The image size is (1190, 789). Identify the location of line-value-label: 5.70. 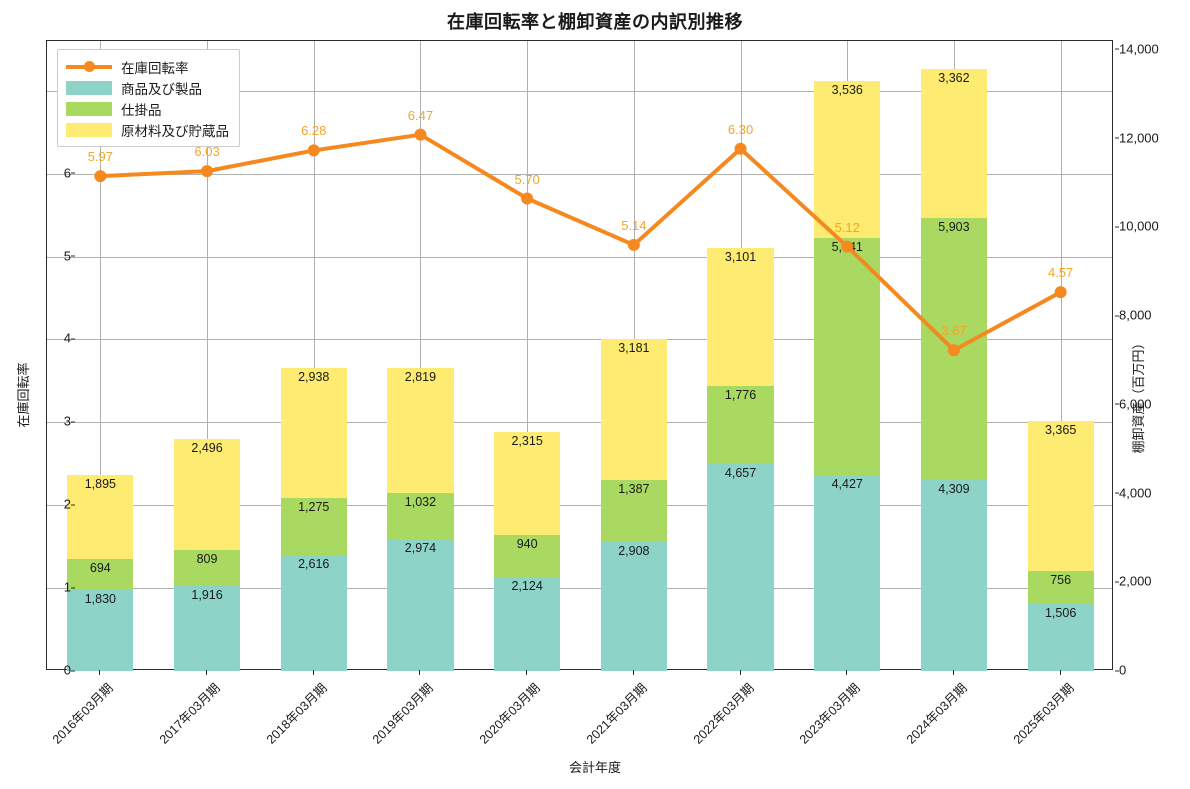
(527, 179).